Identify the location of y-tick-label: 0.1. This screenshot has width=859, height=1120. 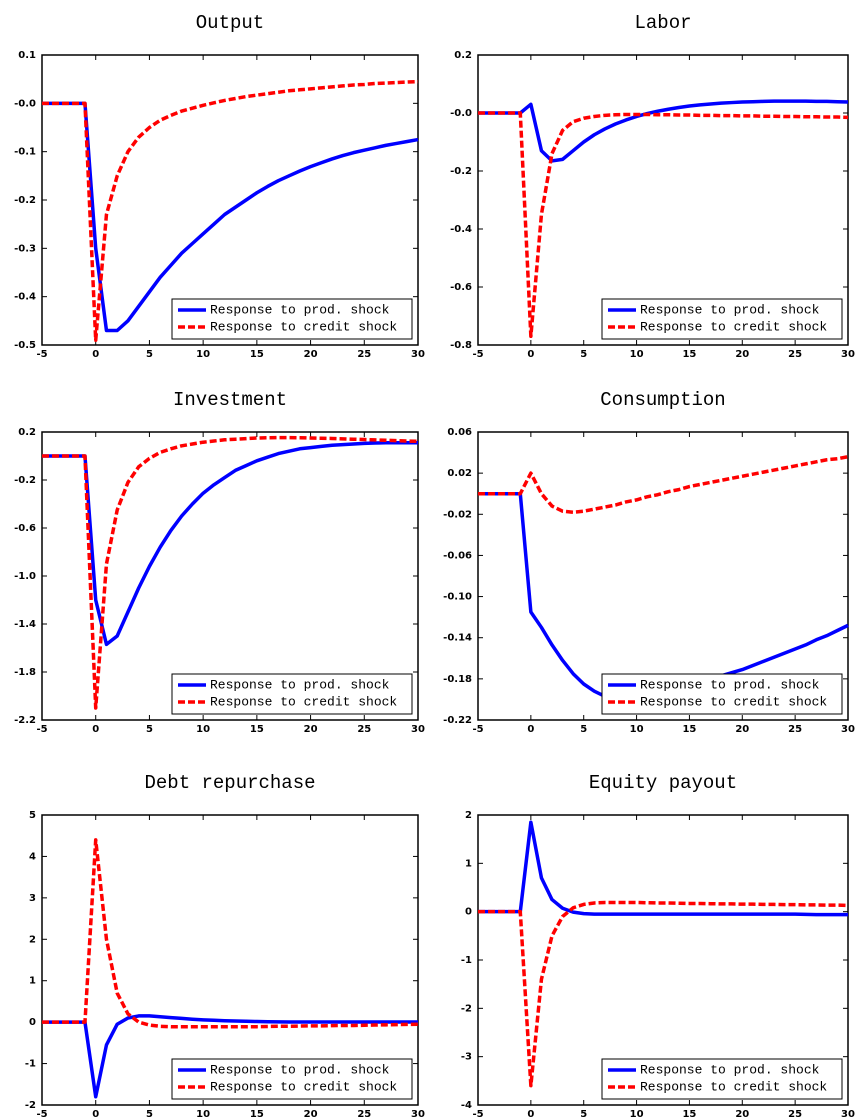
(27, 55).